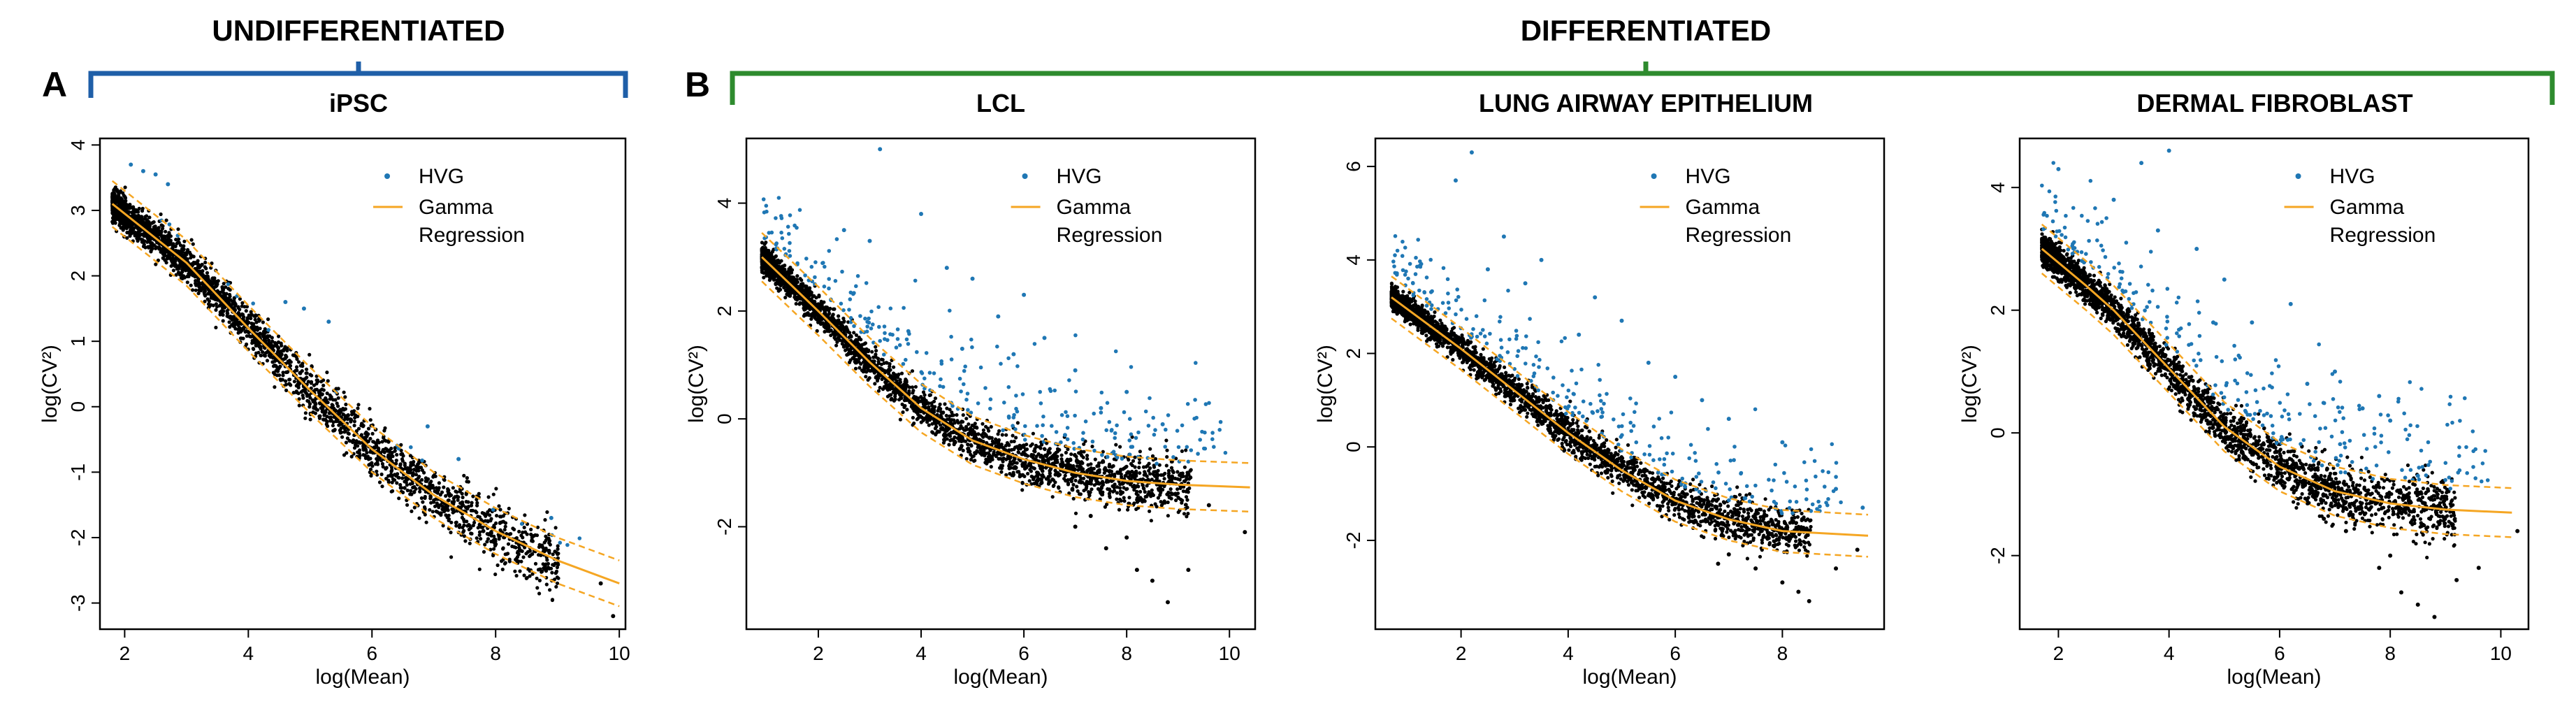 The height and width of the screenshot is (711, 2576). What do you see at coordinates (362, 677) in the screenshot?
I see `x-axis-label: log(Mean)` at bounding box center [362, 677].